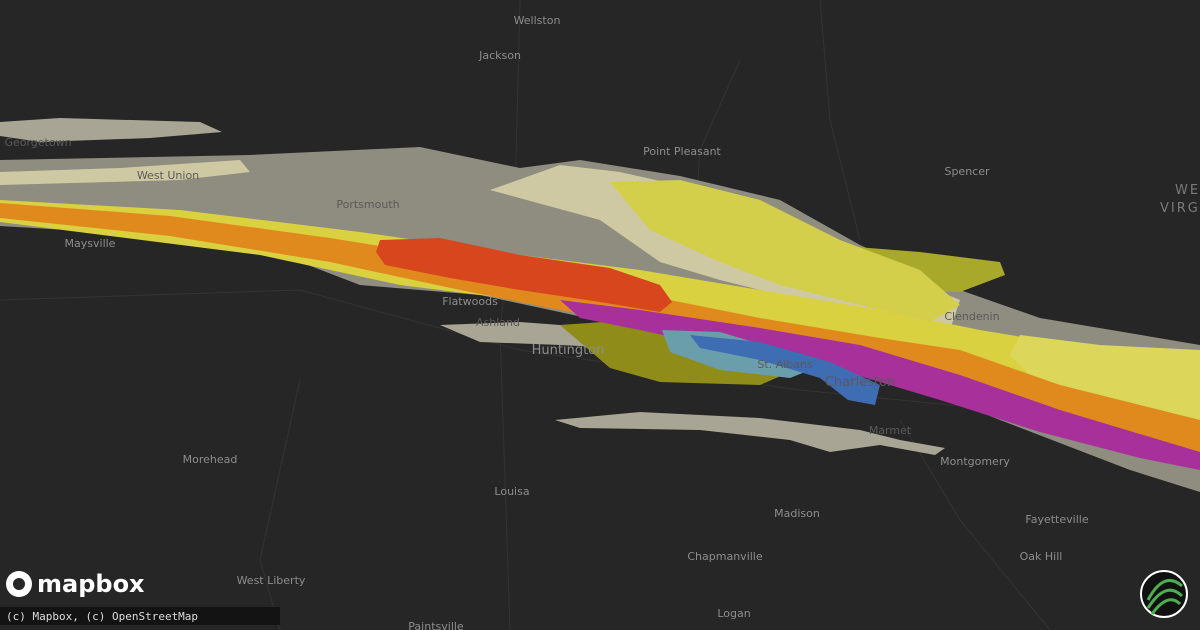 Image resolution: width=1200 pixels, height=630 pixels. What do you see at coordinates (168, 175) in the screenshot?
I see `place-label: West Union` at bounding box center [168, 175].